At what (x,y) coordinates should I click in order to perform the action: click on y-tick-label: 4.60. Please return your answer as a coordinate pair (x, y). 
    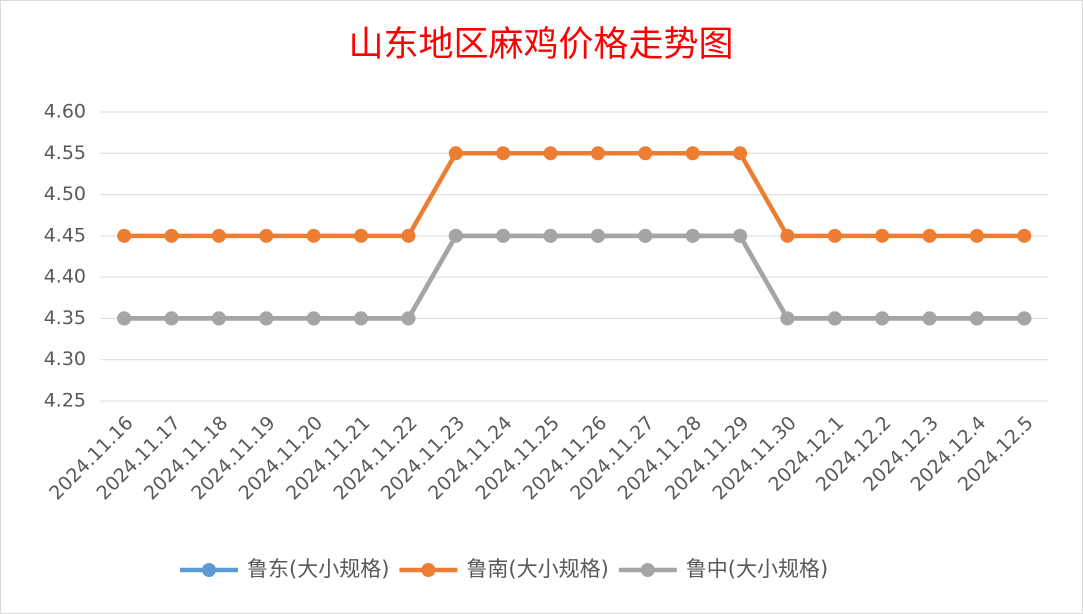
    Looking at the image, I should click on (65, 112).